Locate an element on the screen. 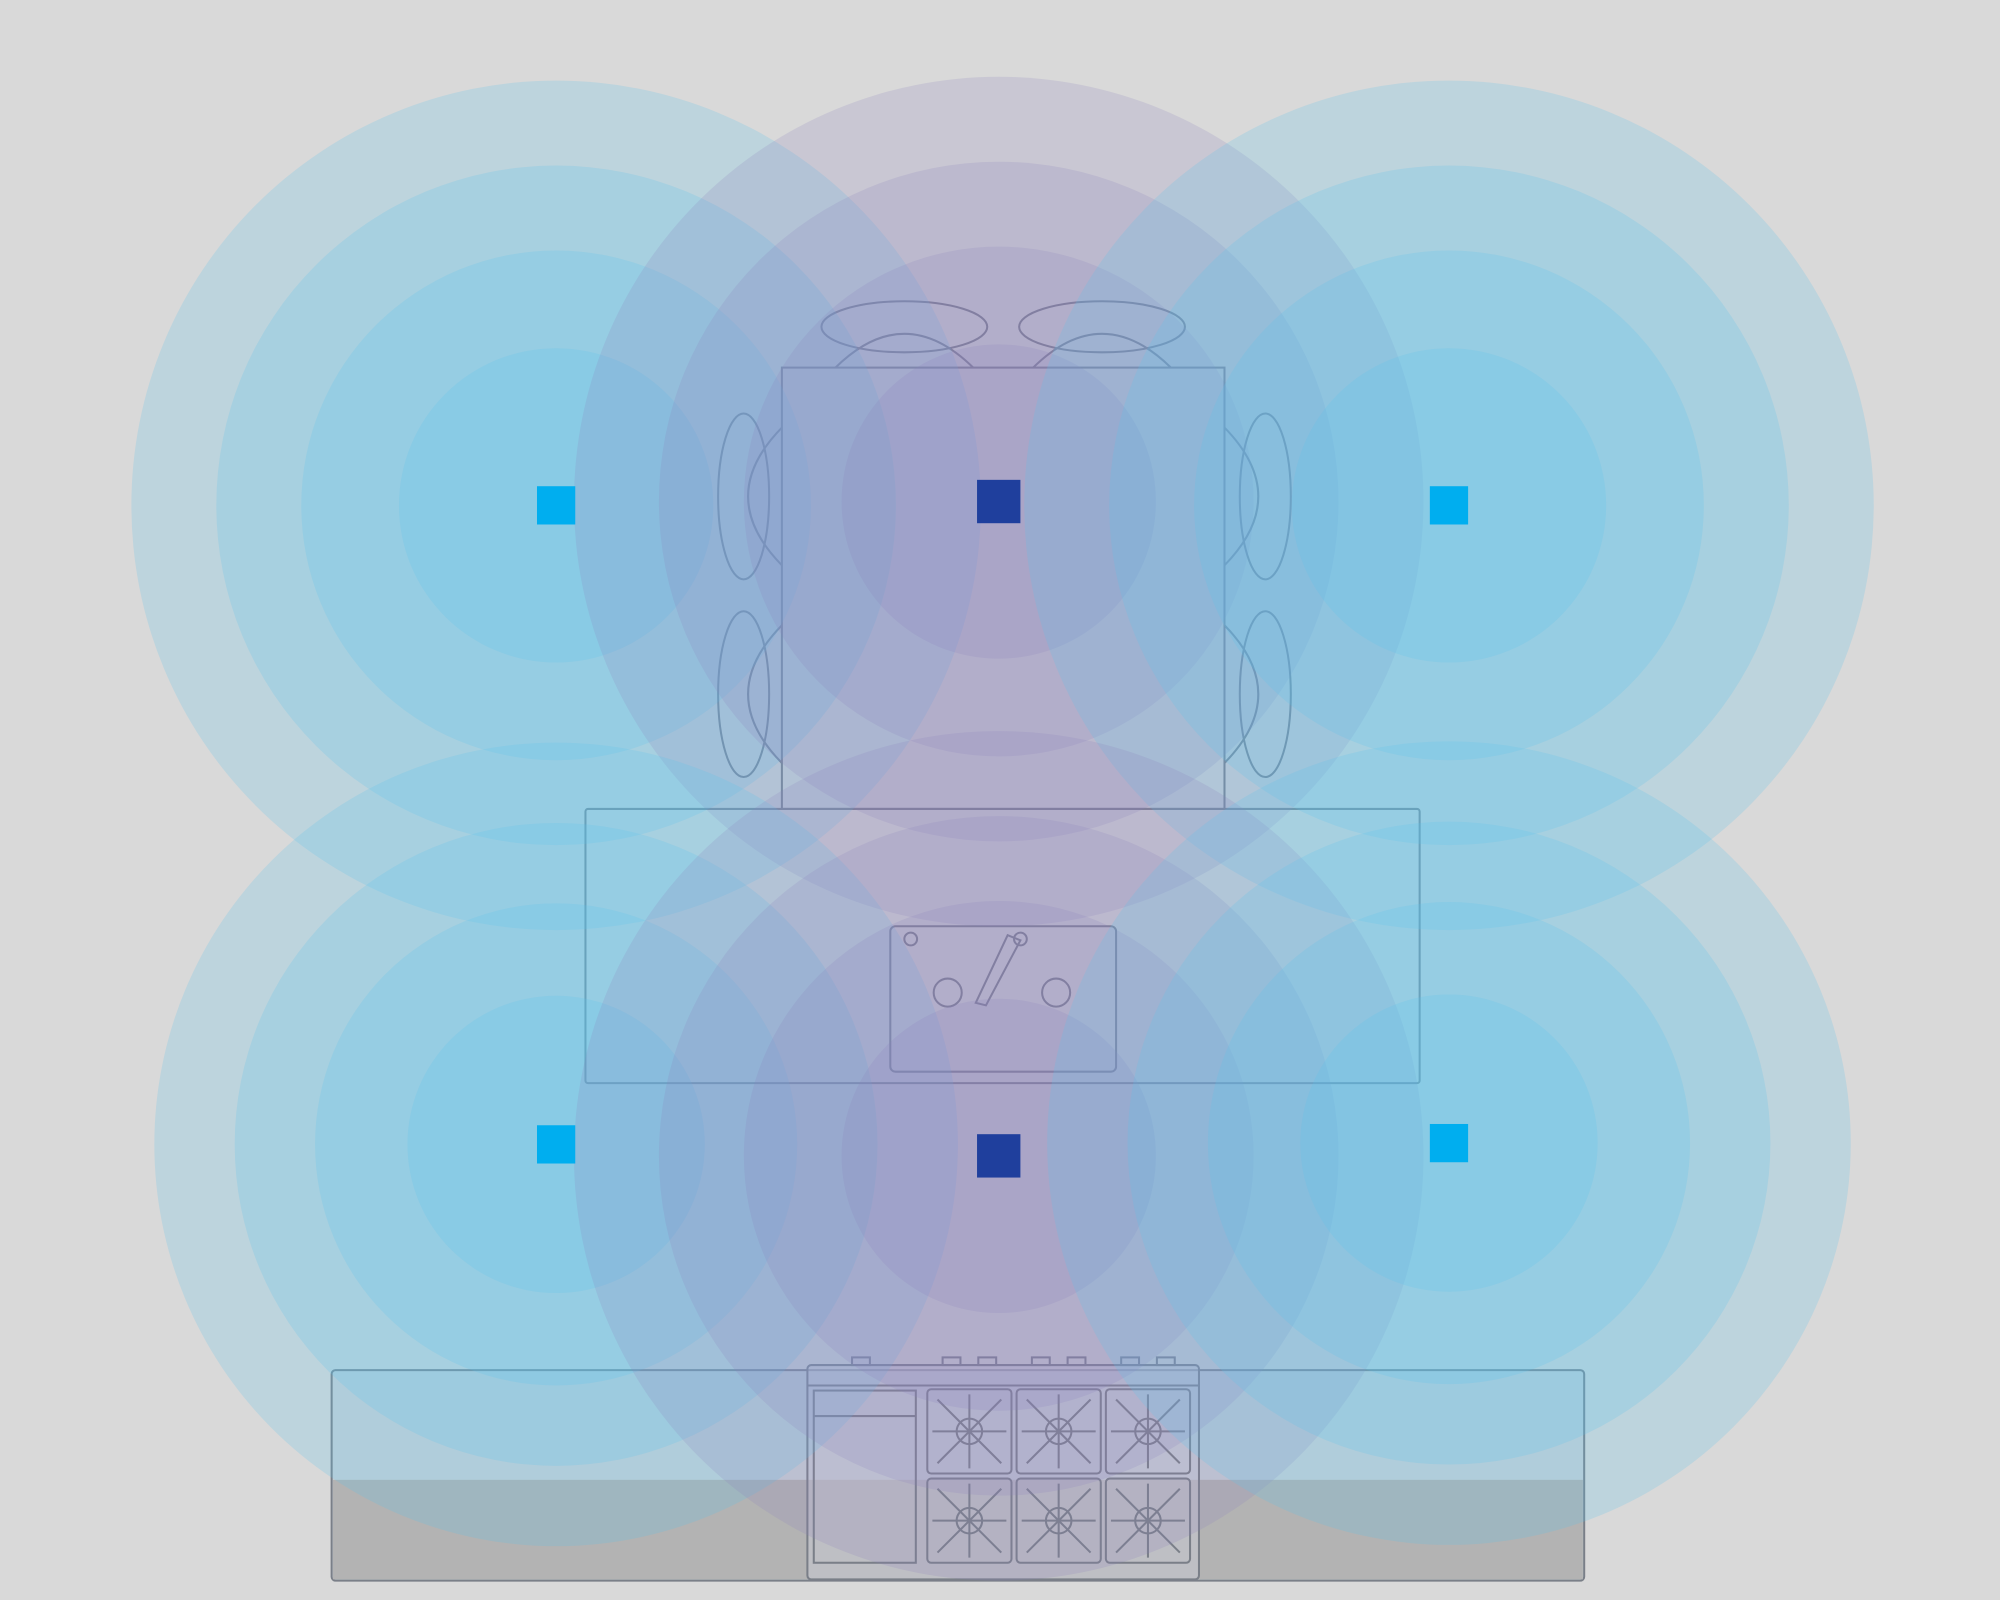  chairs is located at coordinates (1004, 539).